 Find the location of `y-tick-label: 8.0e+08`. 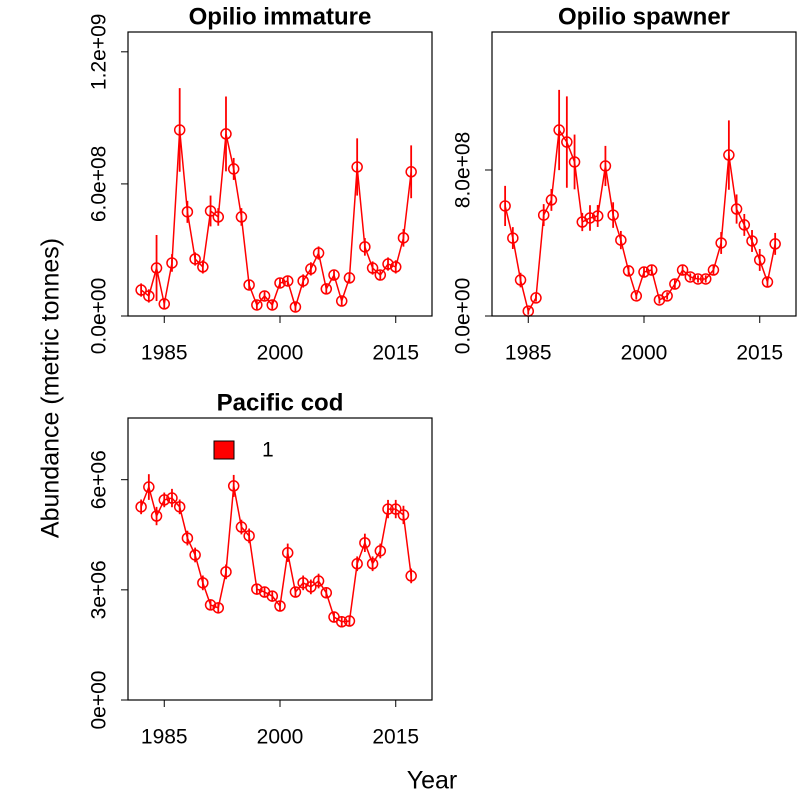

y-tick-label: 8.0e+08 is located at coordinates (463, 170).